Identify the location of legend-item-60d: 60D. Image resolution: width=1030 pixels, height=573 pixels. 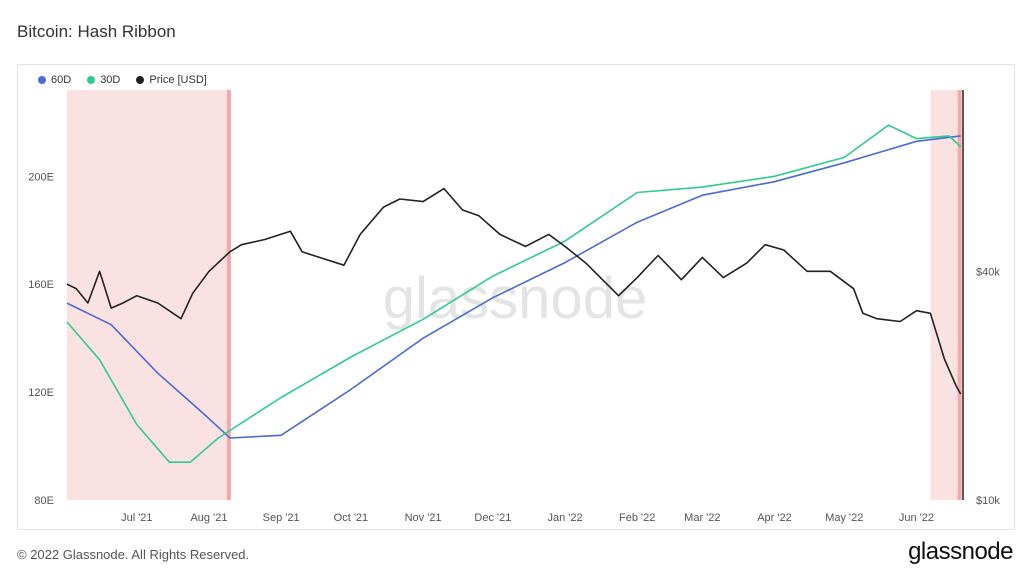
(54, 80).